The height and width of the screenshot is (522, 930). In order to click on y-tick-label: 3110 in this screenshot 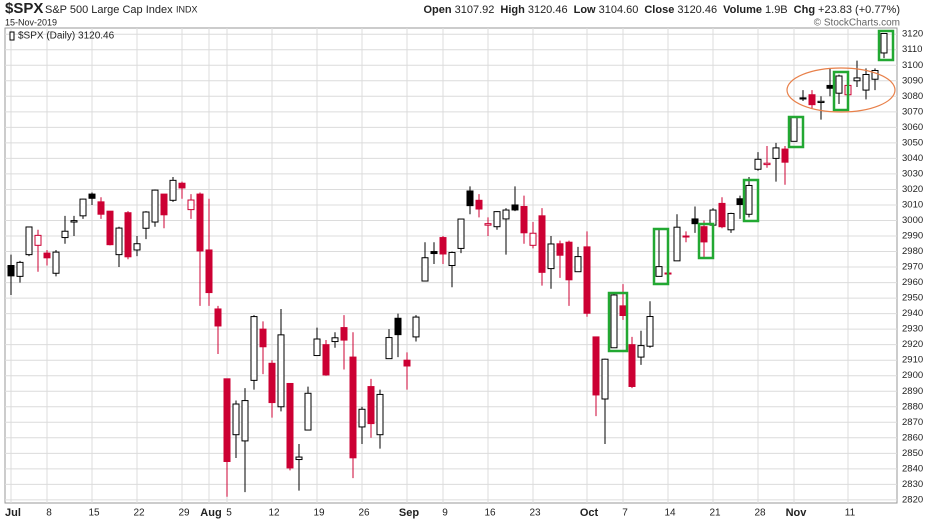, I will do `click(912, 49)`.